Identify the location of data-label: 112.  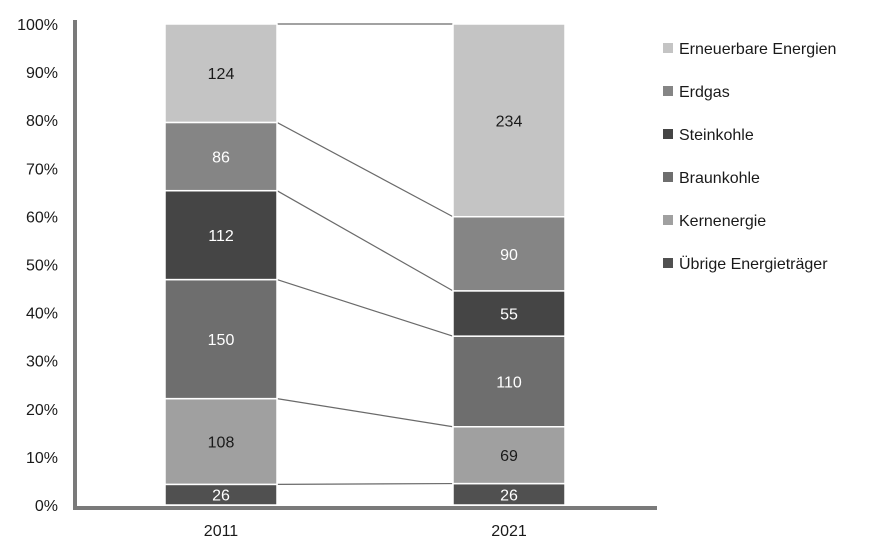
(221, 236).